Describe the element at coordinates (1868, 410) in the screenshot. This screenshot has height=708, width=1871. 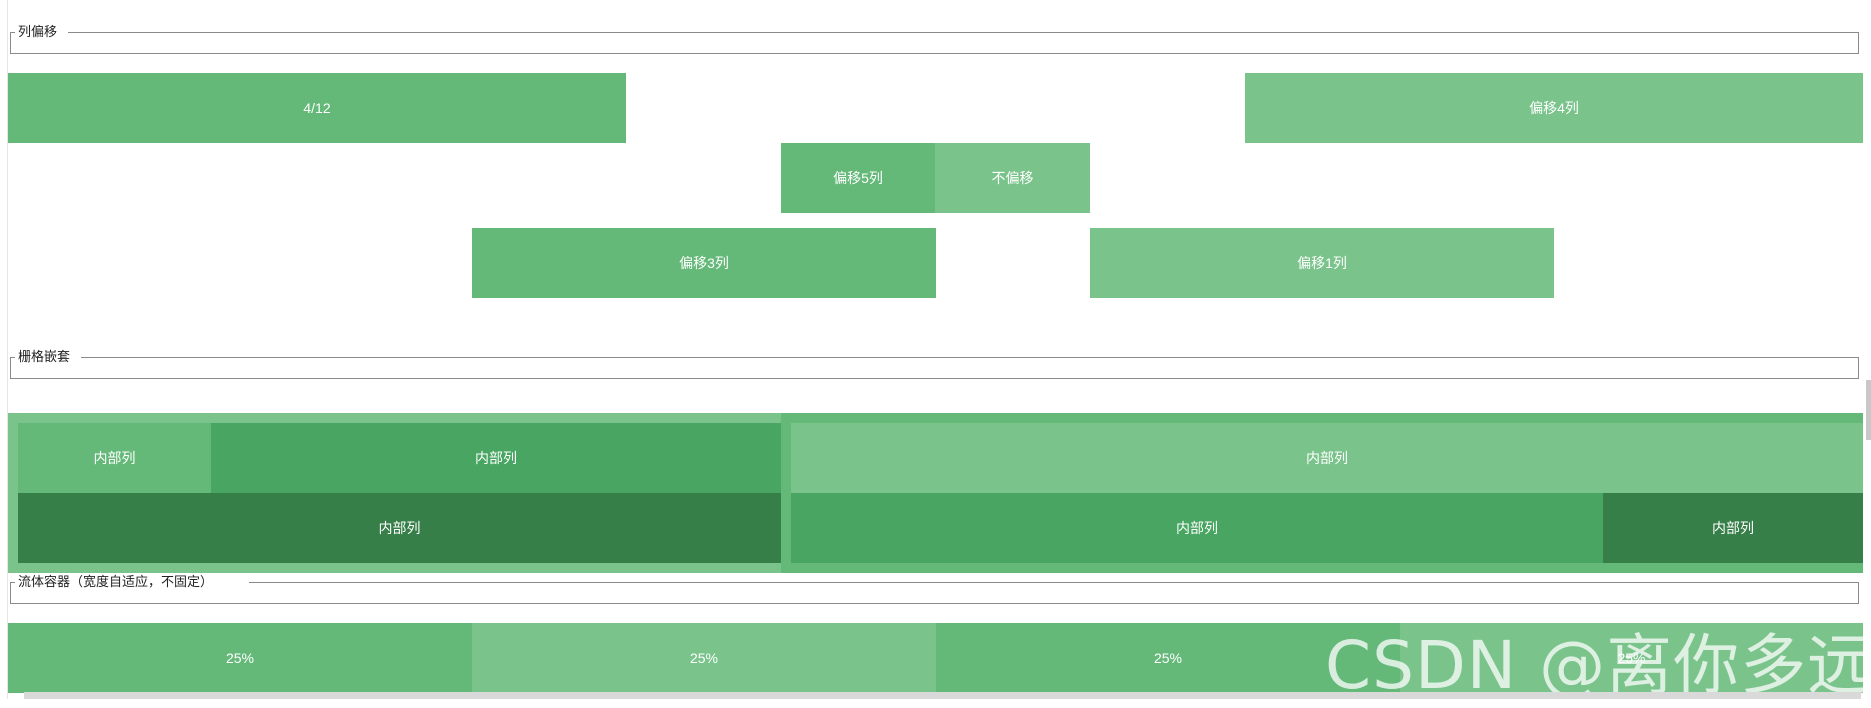
I see `vertical-scrollbar` at that location.